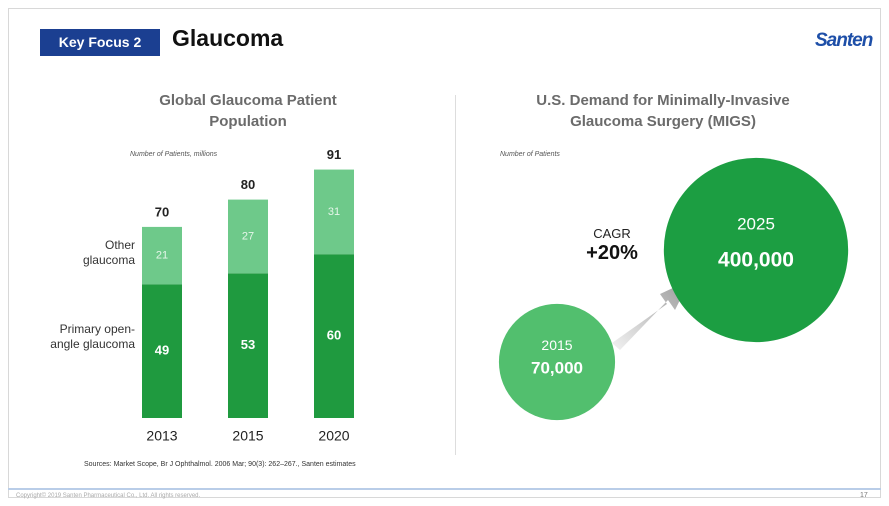 The image size is (889, 506). I want to click on x-tick-label: 2020, so click(333, 436).